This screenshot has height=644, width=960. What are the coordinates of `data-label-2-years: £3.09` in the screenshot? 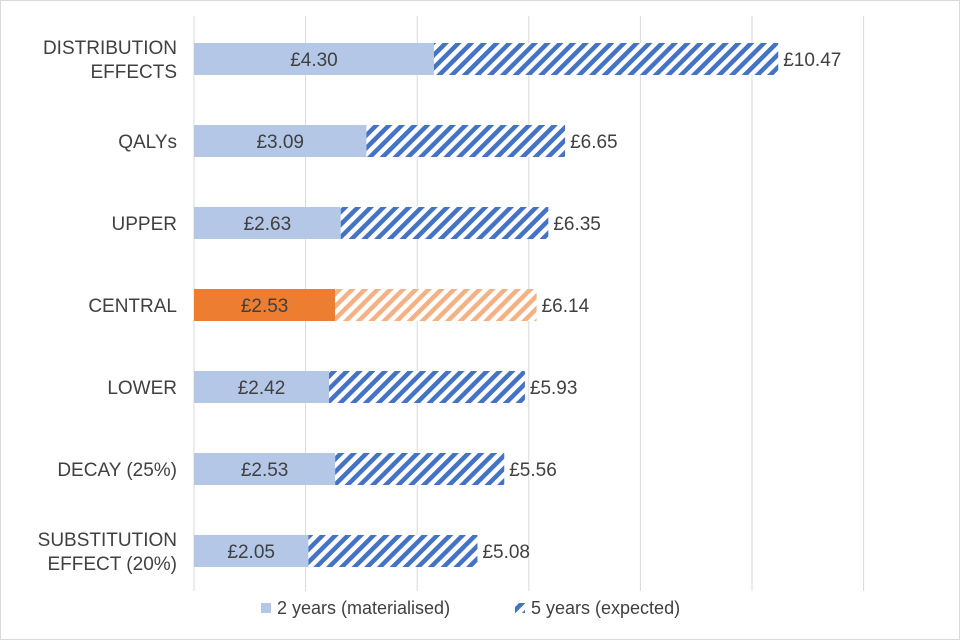 It's located at (280, 142).